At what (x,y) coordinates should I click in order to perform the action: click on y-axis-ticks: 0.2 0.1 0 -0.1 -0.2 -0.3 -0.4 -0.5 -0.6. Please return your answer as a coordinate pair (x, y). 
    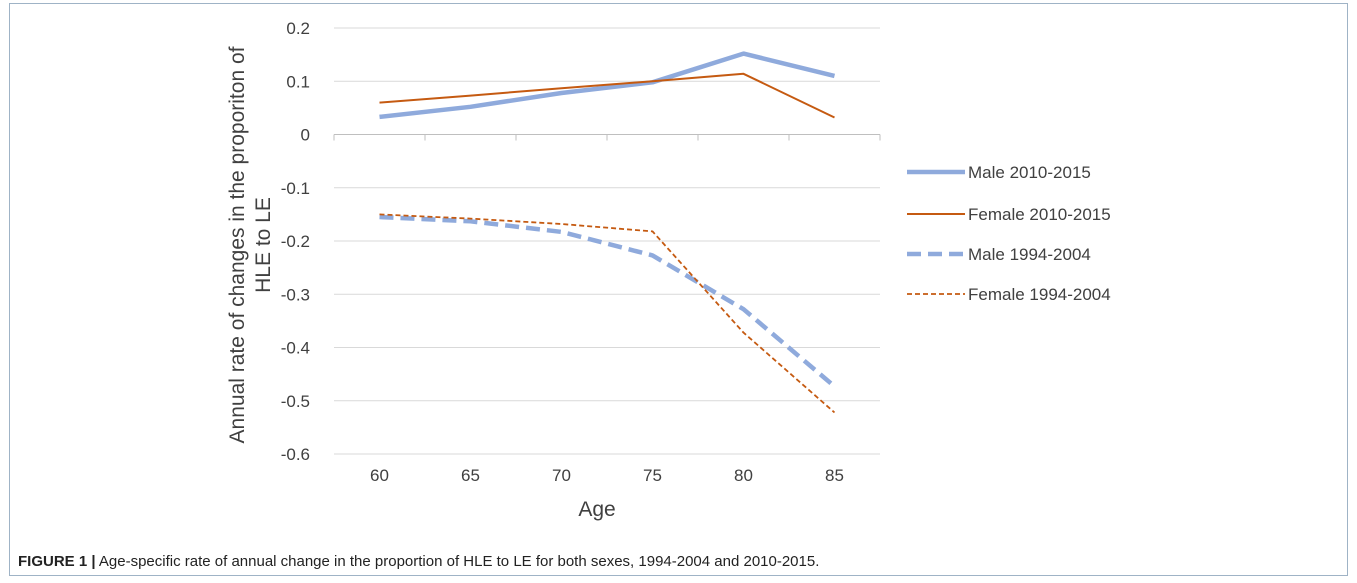
    Looking at the image, I should click on (295, 241).